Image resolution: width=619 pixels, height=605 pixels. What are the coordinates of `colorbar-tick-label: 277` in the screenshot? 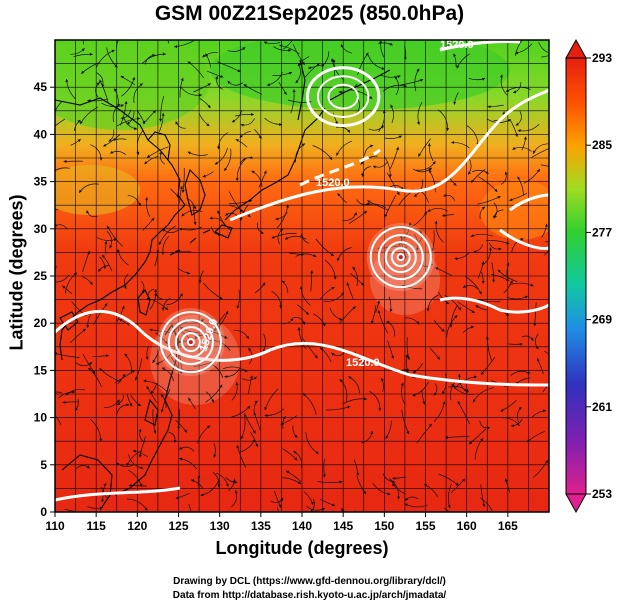 It's located at (602, 232).